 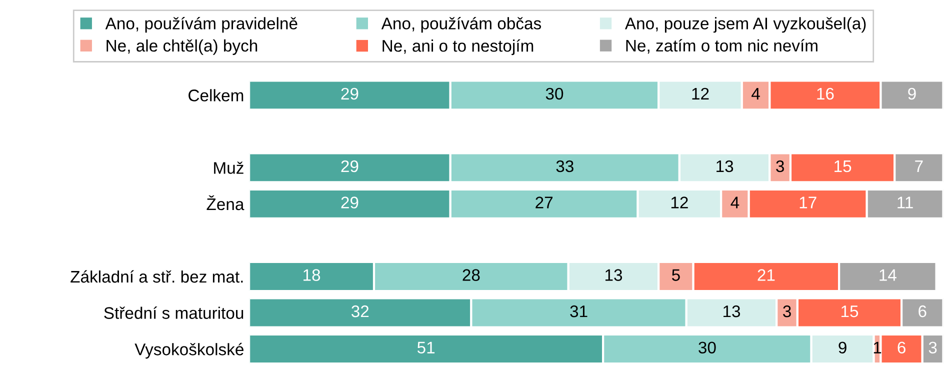 I want to click on y-tick-label: Základní a stř. bez mat., so click(x=156, y=276).